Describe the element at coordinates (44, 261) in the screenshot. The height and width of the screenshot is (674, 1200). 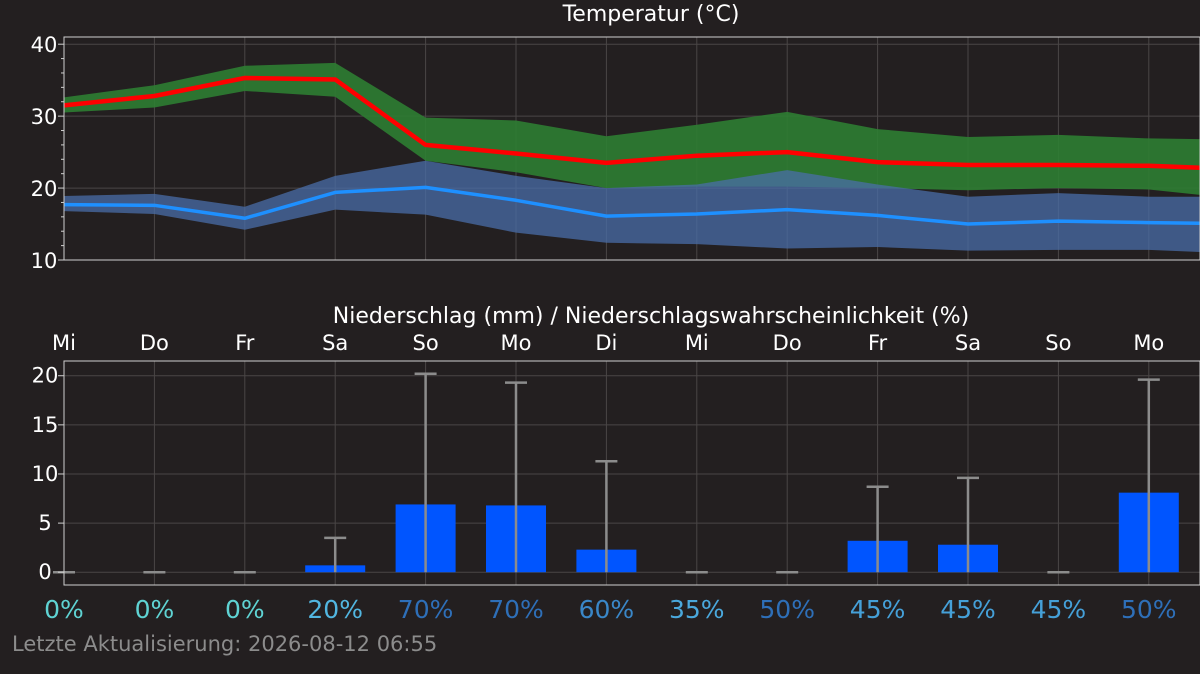
I see `temperature-tick-label: 10` at that location.